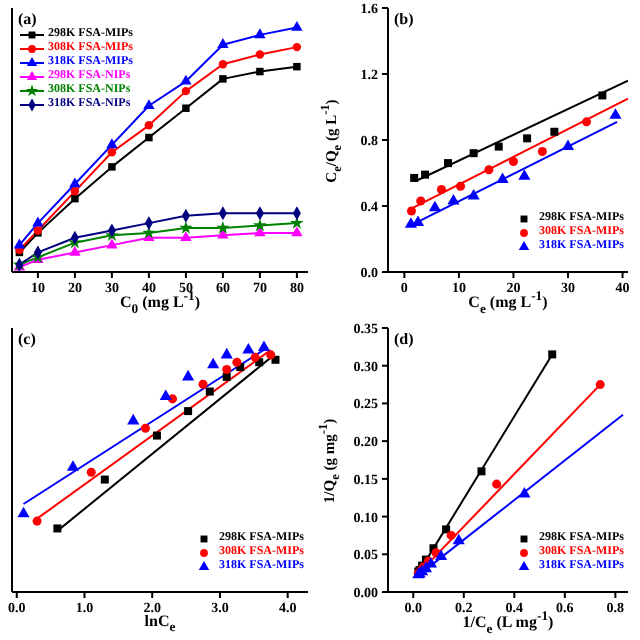  What do you see at coordinates (404, 339) in the screenshot?
I see `chart-title: (d)` at bounding box center [404, 339].